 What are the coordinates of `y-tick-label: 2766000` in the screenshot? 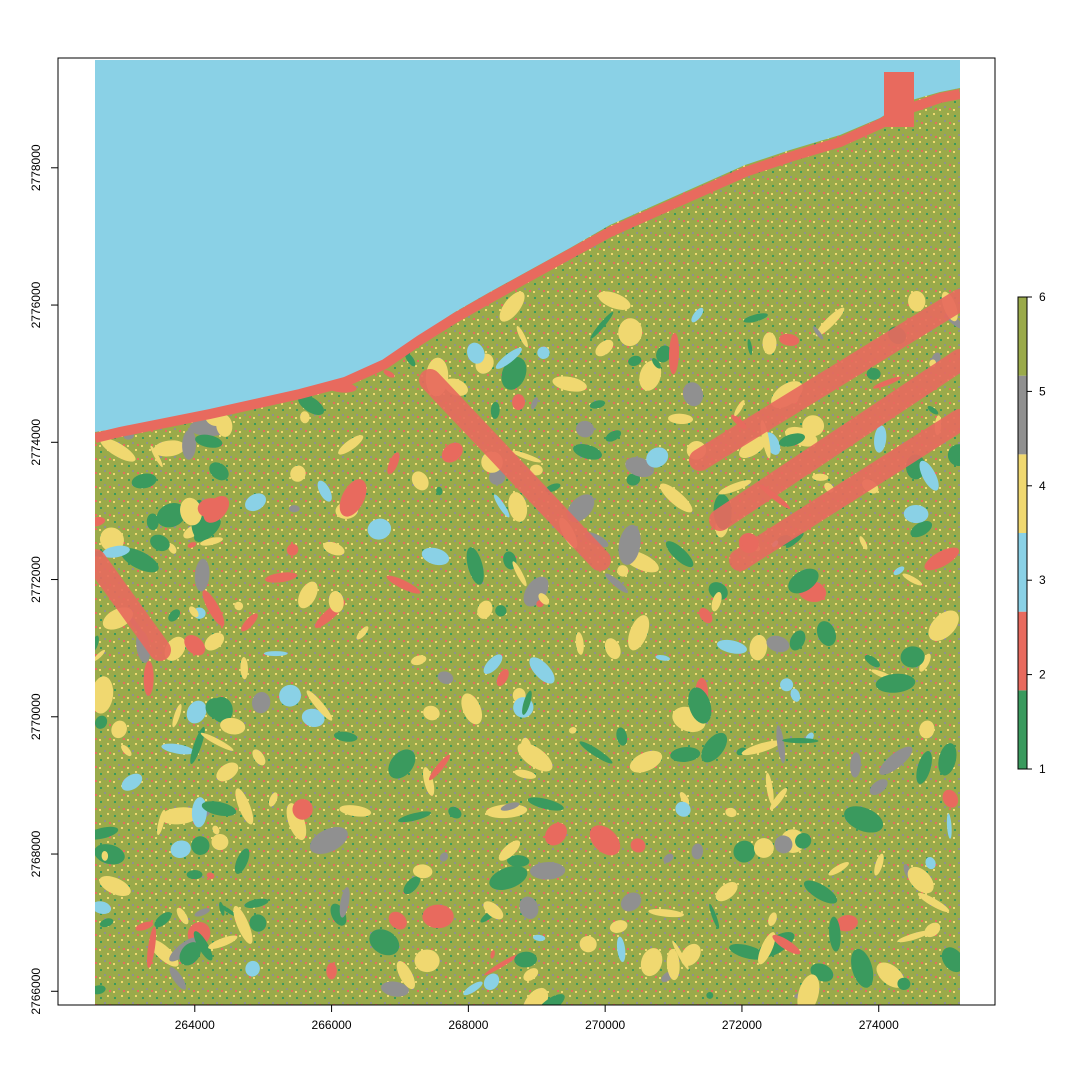 It's located at (36, 991).